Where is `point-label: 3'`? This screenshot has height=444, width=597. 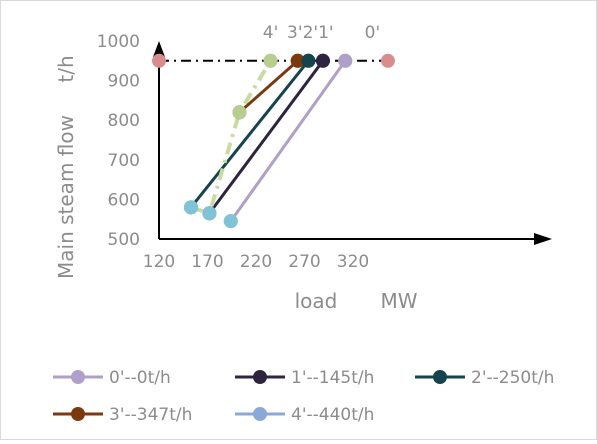
point-label: 3' is located at coordinates (295, 33).